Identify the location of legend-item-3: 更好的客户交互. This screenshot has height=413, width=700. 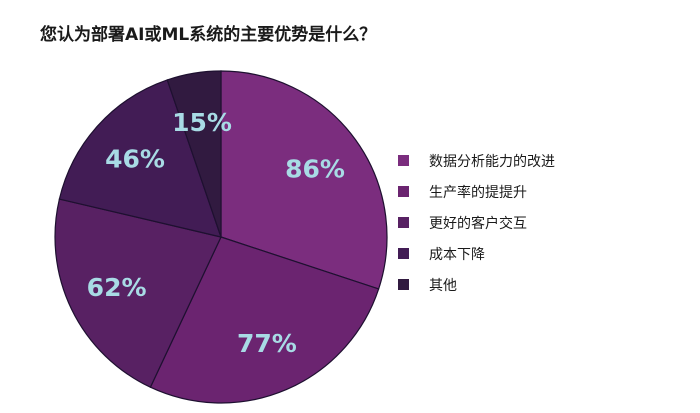
(476, 223).